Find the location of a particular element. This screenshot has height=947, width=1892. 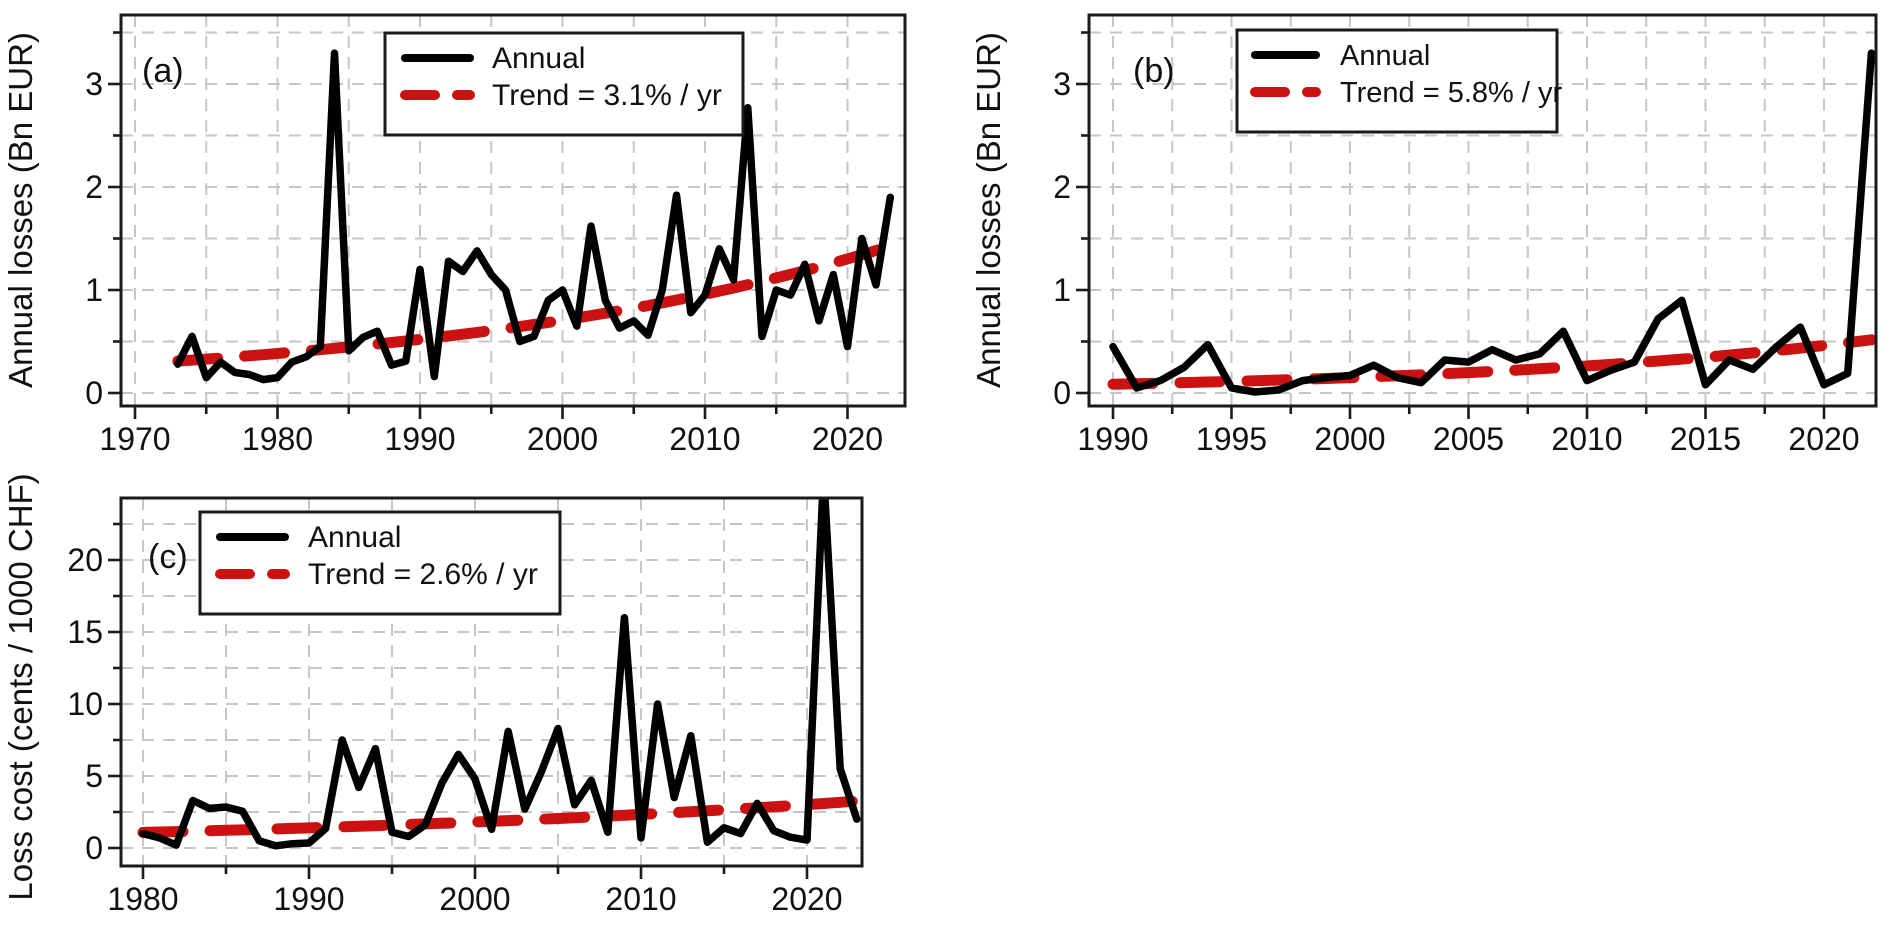

annual-line-a is located at coordinates (534, 216).